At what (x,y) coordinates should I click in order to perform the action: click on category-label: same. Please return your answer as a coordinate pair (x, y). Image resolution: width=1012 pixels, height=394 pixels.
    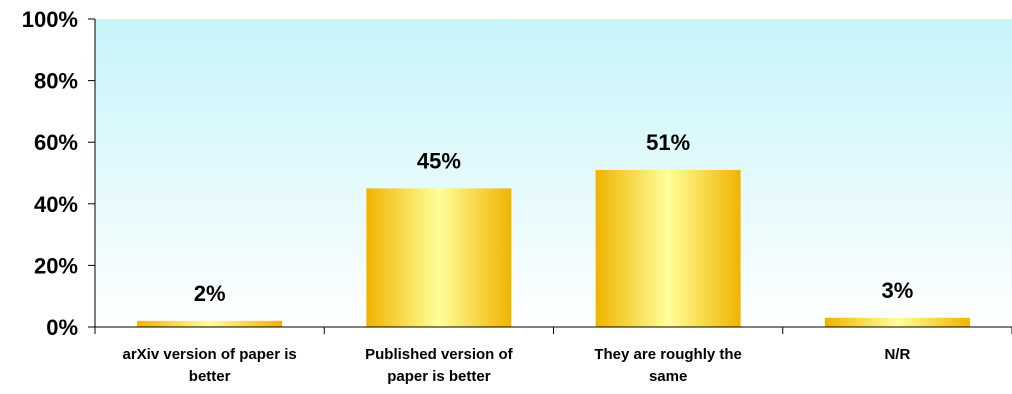
    Looking at the image, I should click on (668, 376).